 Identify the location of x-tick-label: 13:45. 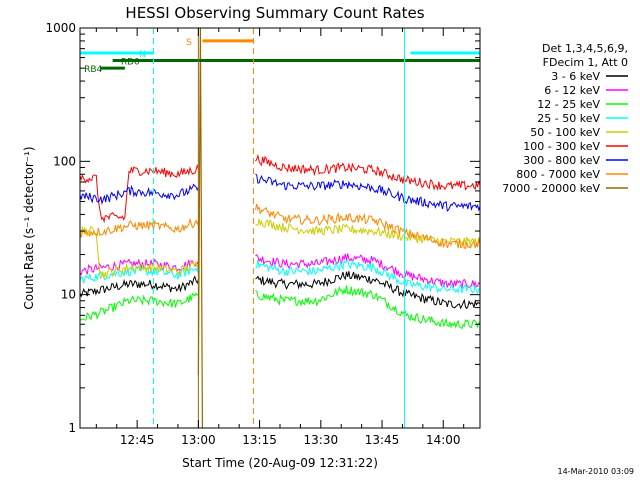
(382, 440).